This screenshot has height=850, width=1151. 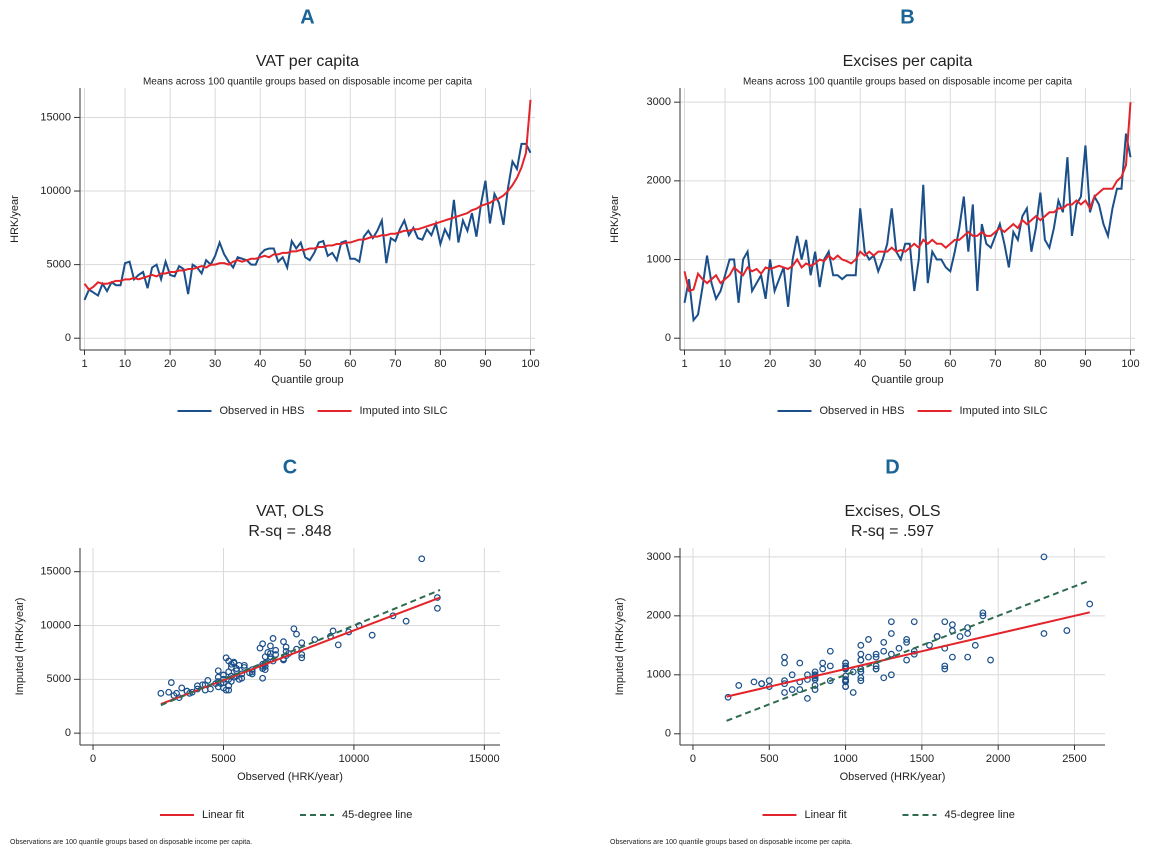 I want to click on x-tick-label: 2000, so click(x=998, y=759).